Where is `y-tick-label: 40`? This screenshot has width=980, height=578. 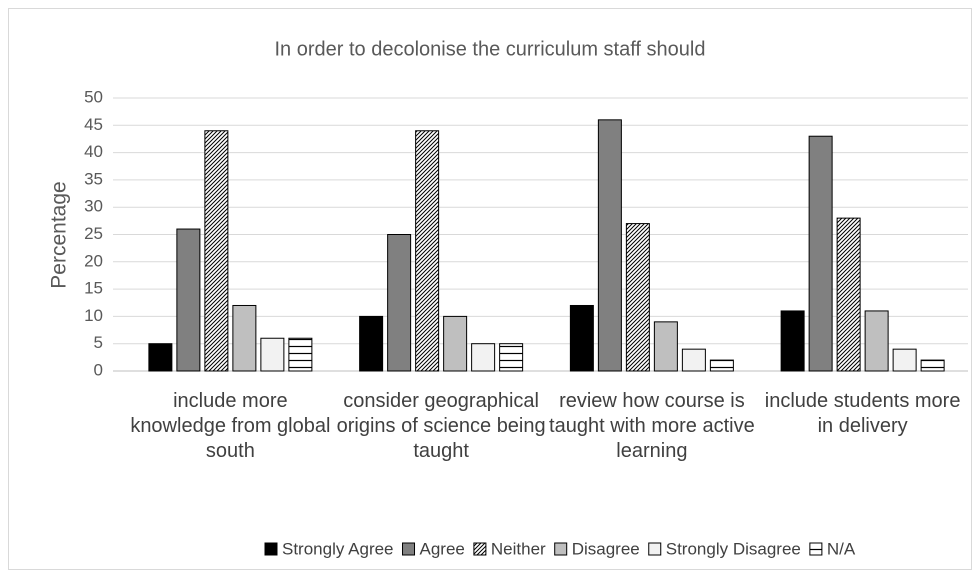
y-tick-label: 40 is located at coordinates (93, 151).